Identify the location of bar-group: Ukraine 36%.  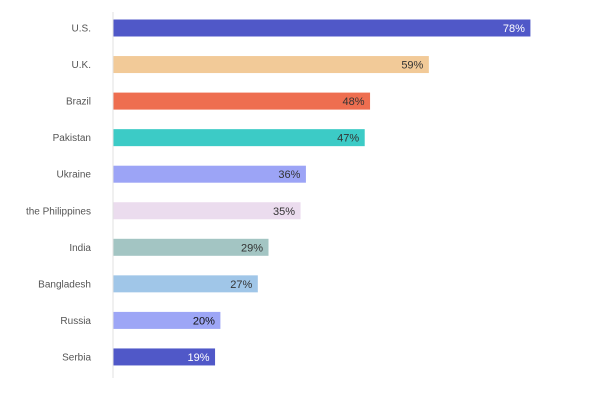
(181, 174).